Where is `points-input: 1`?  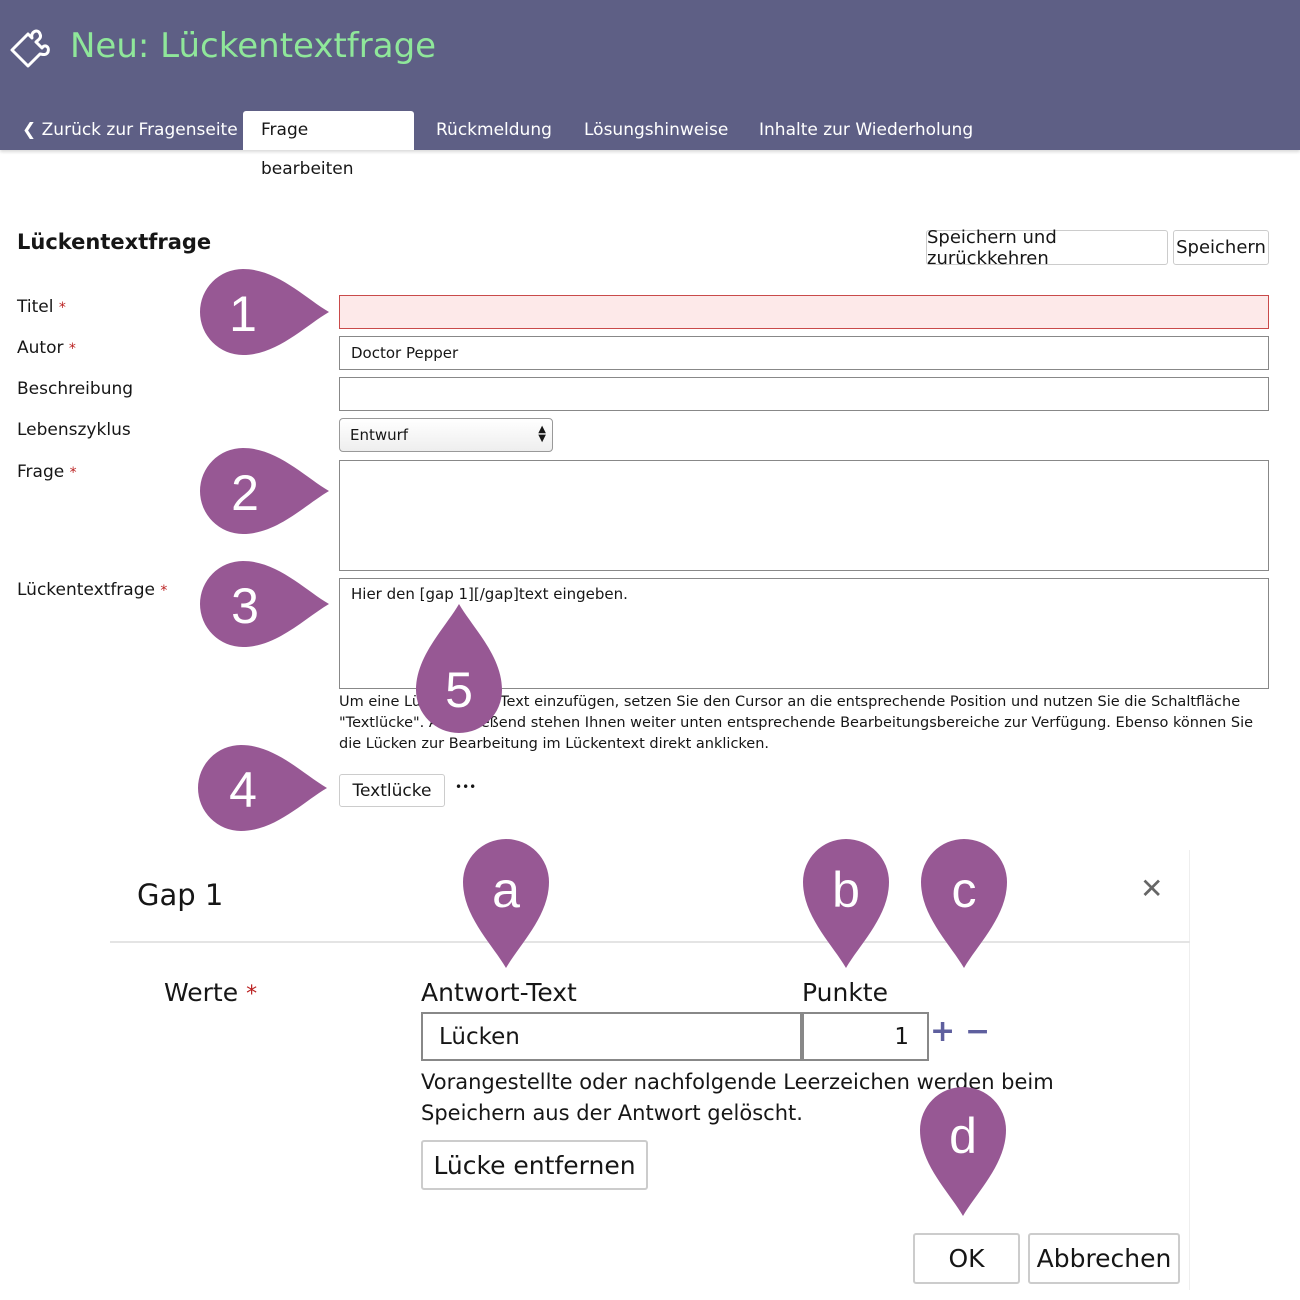
points-input: 1 is located at coordinates (865, 1036).